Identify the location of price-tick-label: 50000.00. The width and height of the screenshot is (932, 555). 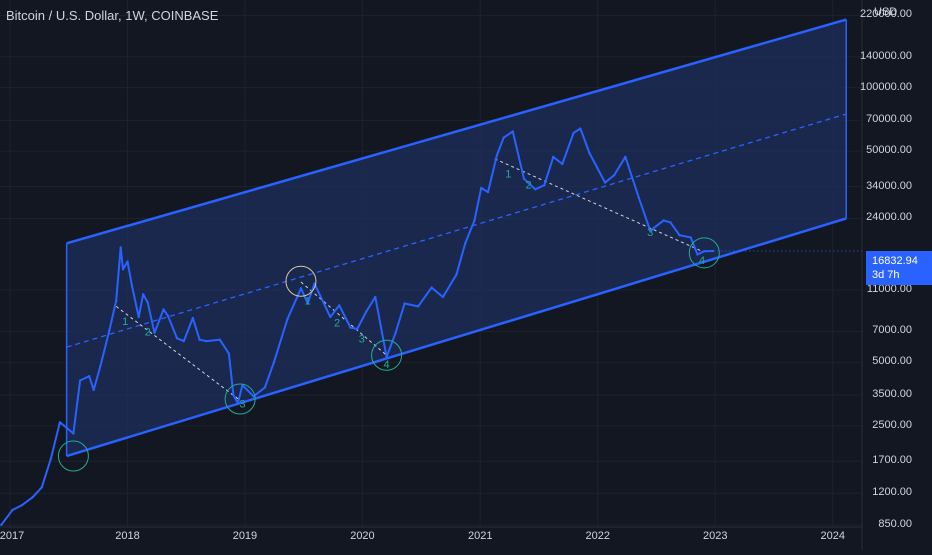
(889, 150).